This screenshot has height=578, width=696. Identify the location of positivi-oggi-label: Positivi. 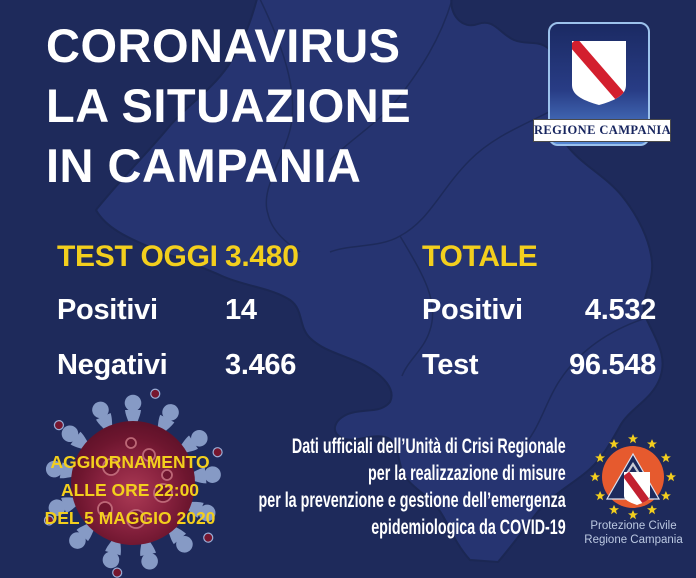
(107, 310).